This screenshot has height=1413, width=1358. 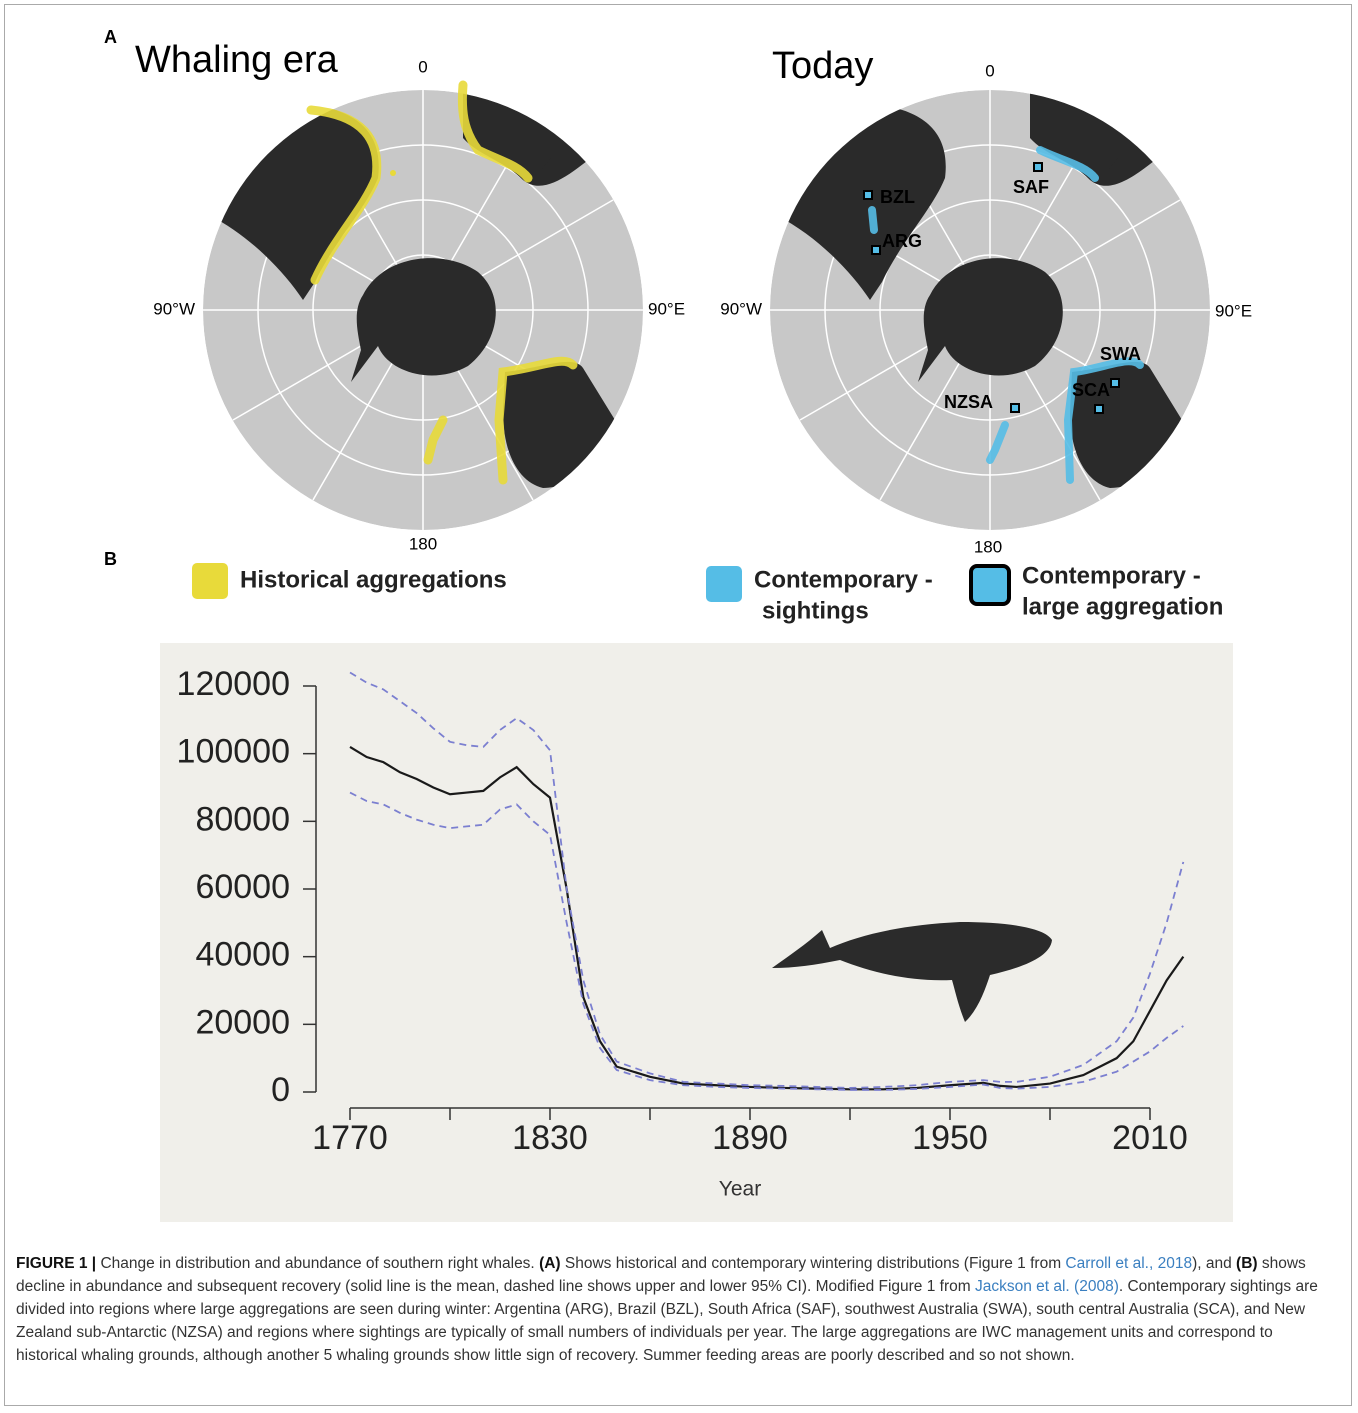 I want to click on citation-link: Carroll et al., 2018, so click(x=1129, y=1263).